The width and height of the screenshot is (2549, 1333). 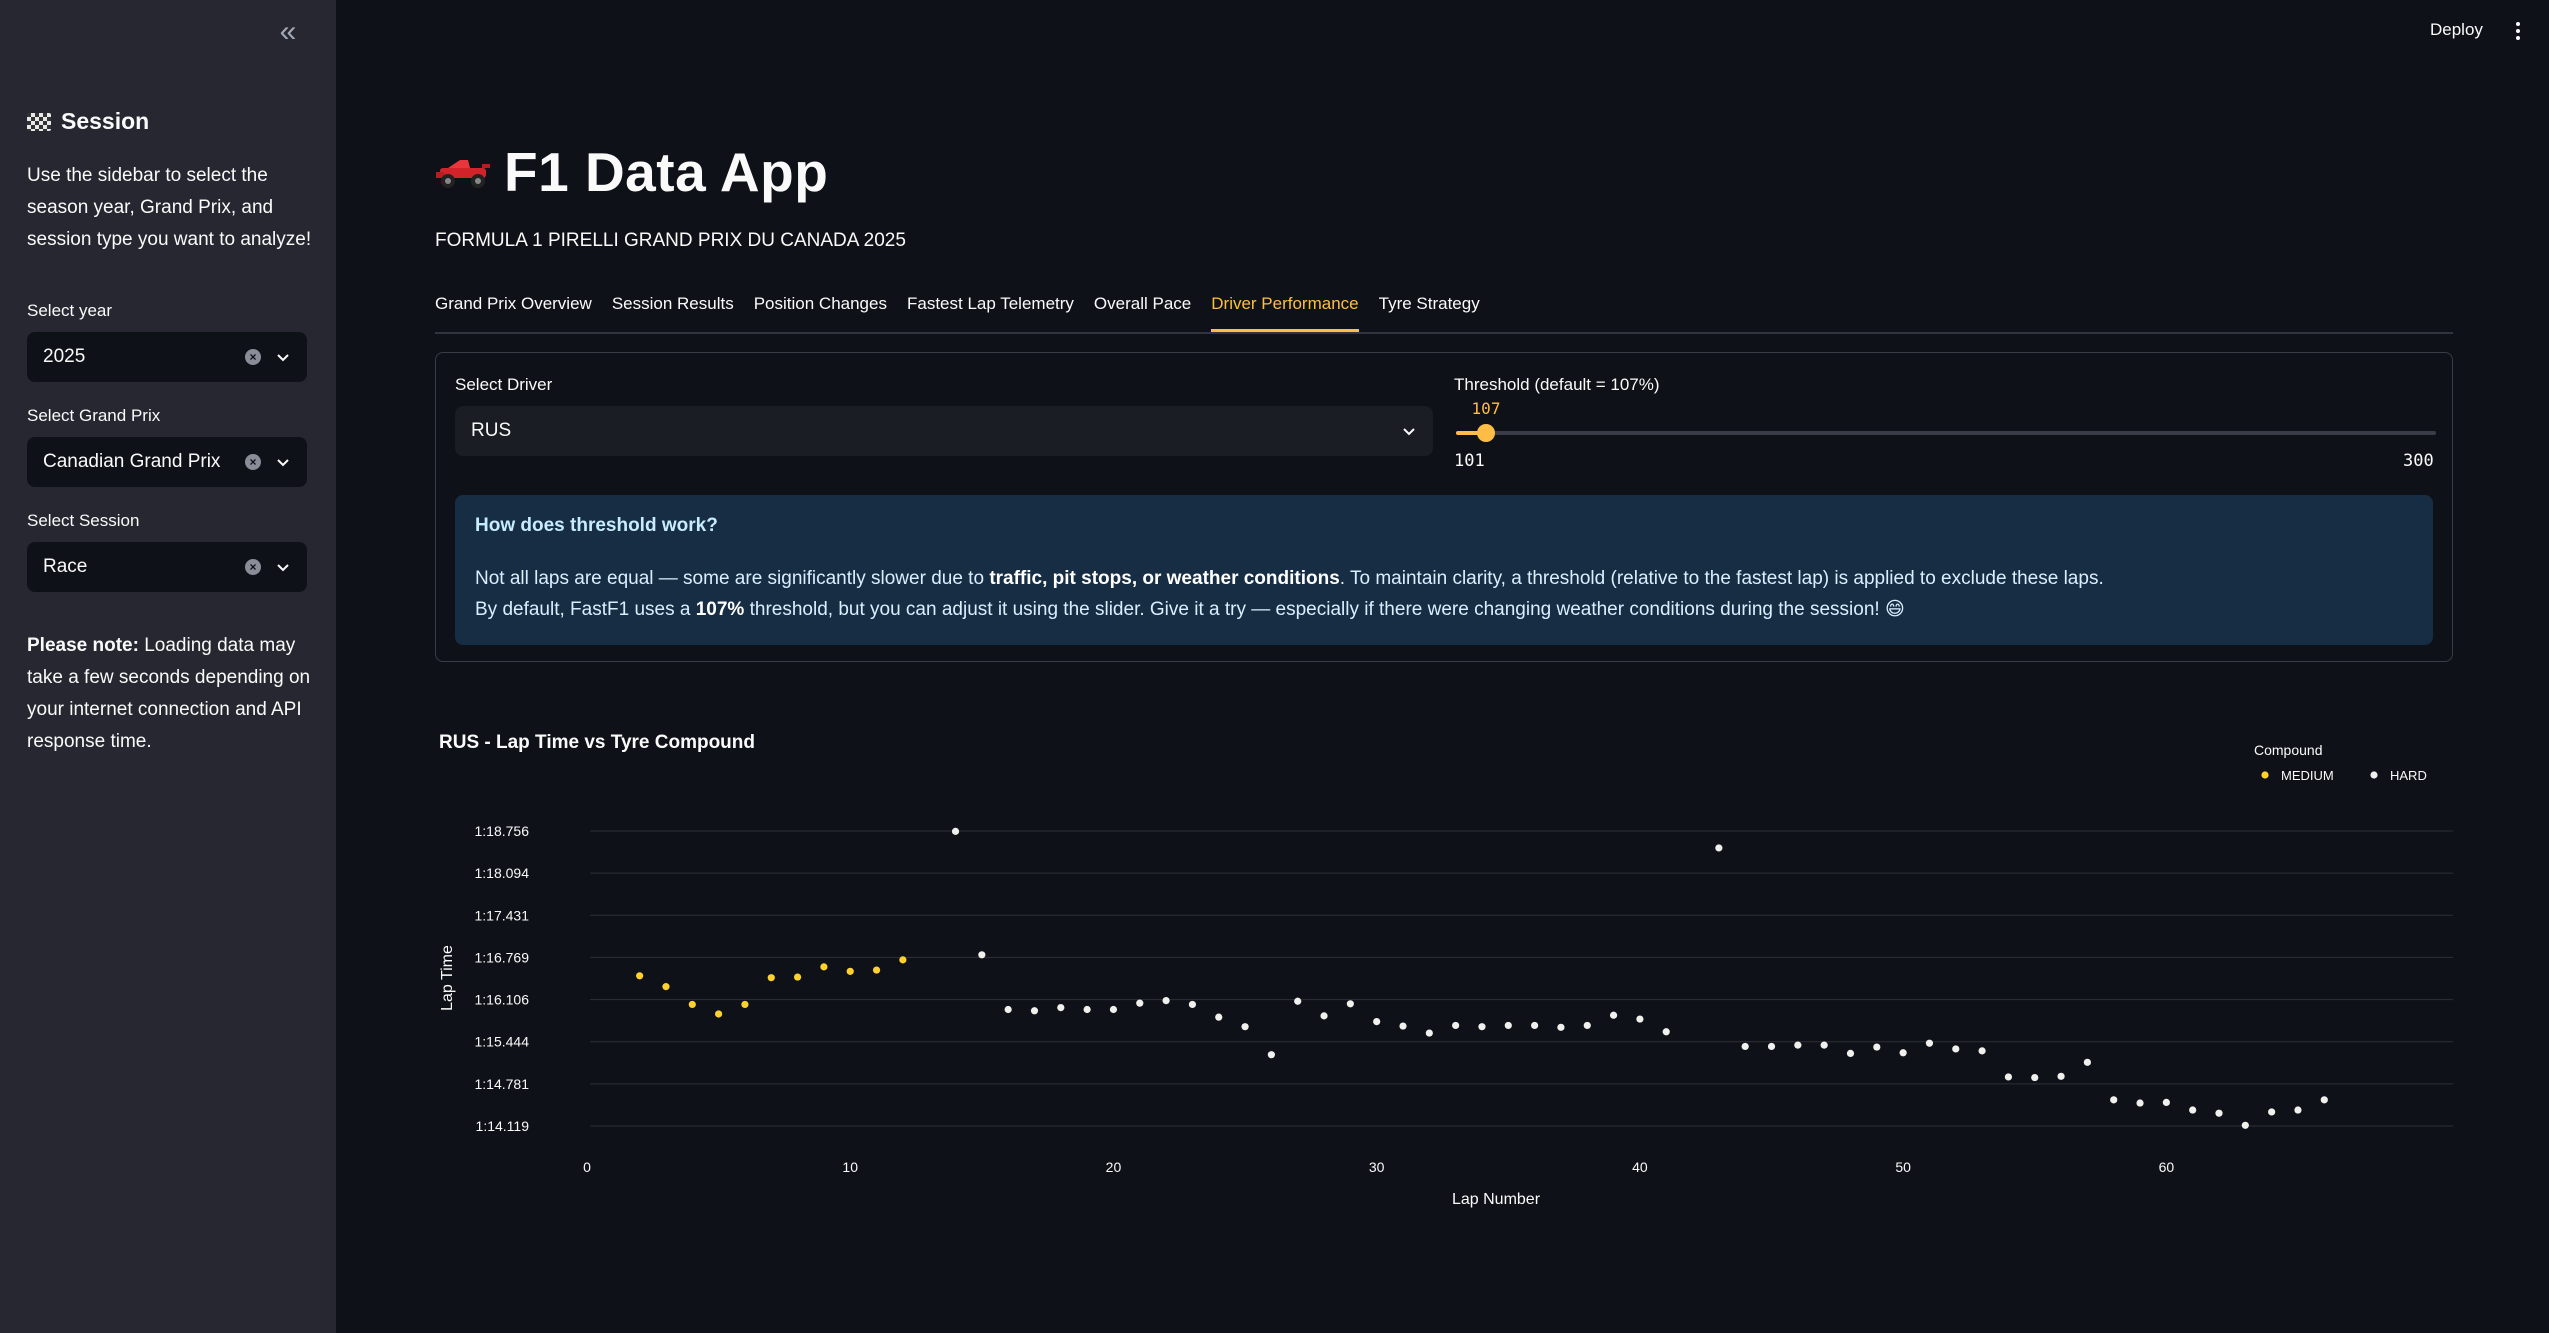 What do you see at coordinates (944, 431) in the screenshot?
I see `driver-select: RUS` at bounding box center [944, 431].